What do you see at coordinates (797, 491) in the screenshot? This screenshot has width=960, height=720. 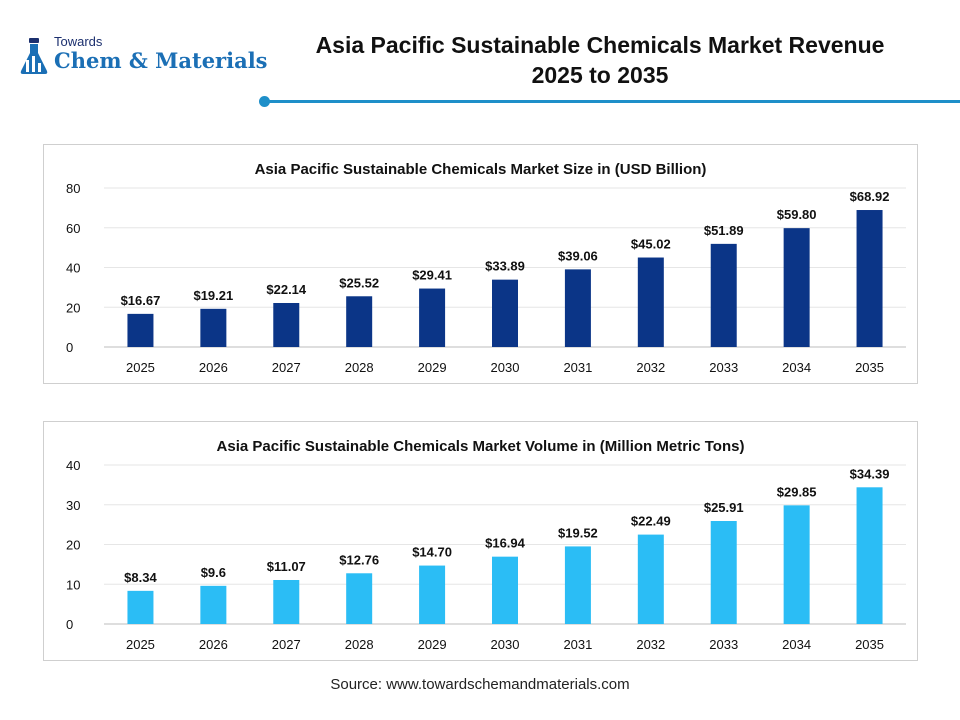 I see `data-label: $29.85` at bounding box center [797, 491].